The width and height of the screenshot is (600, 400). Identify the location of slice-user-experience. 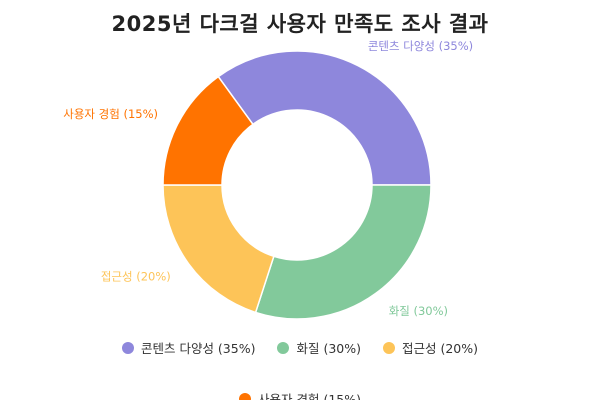
(208, 130).